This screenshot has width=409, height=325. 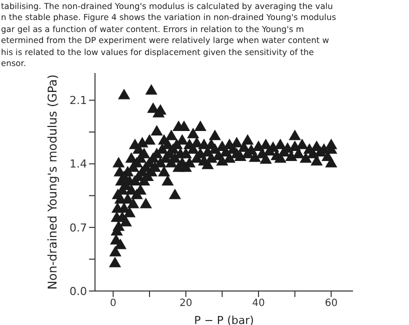 I want to click on y-axis-title: Non-drained Young's modulus (GPa), so click(x=52, y=182).